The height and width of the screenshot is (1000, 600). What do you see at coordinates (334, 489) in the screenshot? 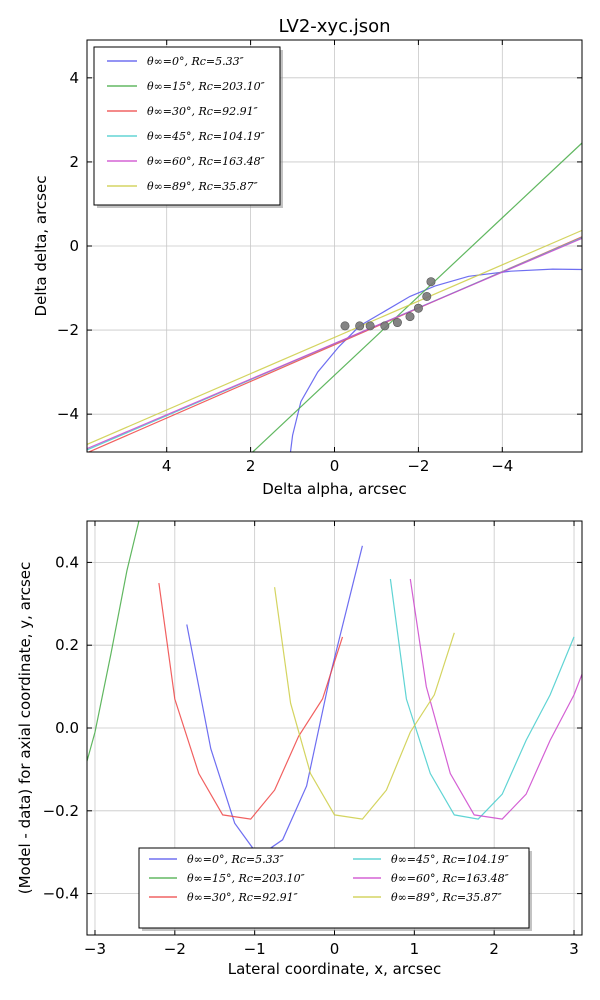
I see `x-axis-label: Delta alpha, arcsec` at bounding box center [334, 489].